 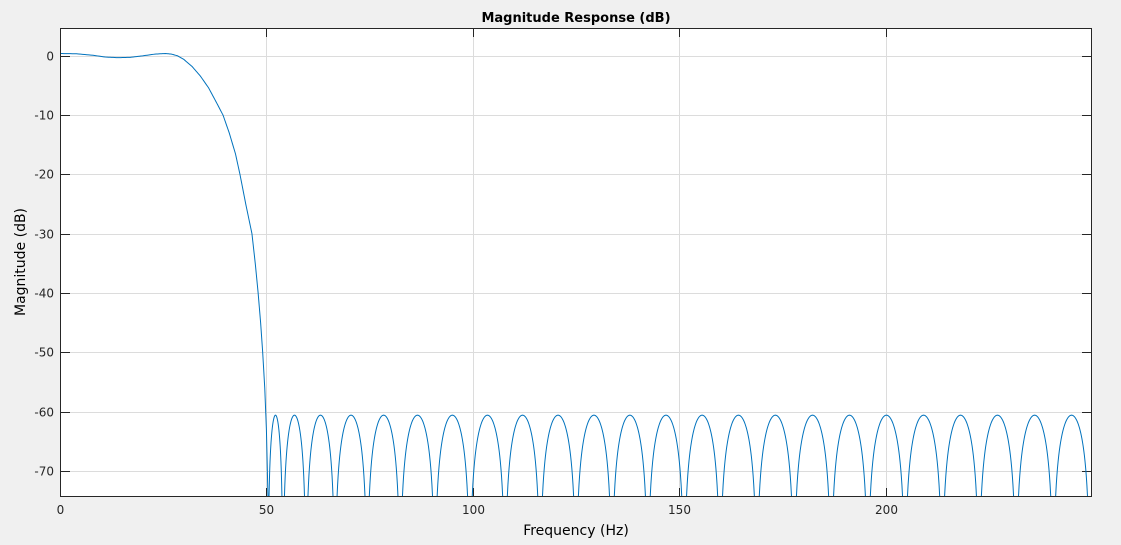 What do you see at coordinates (886, 510) in the screenshot?
I see `x-tick-label: 200` at bounding box center [886, 510].